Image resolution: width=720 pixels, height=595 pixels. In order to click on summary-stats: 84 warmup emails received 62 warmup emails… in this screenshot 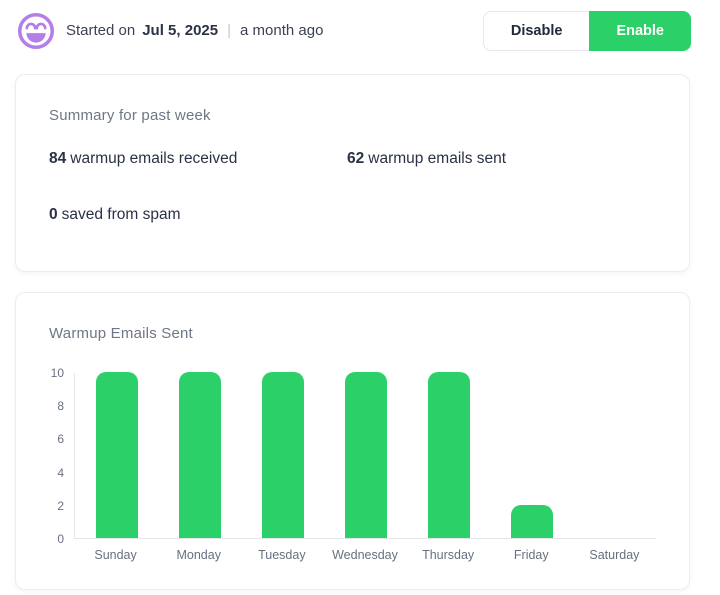, I will do `click(352, 187)`.